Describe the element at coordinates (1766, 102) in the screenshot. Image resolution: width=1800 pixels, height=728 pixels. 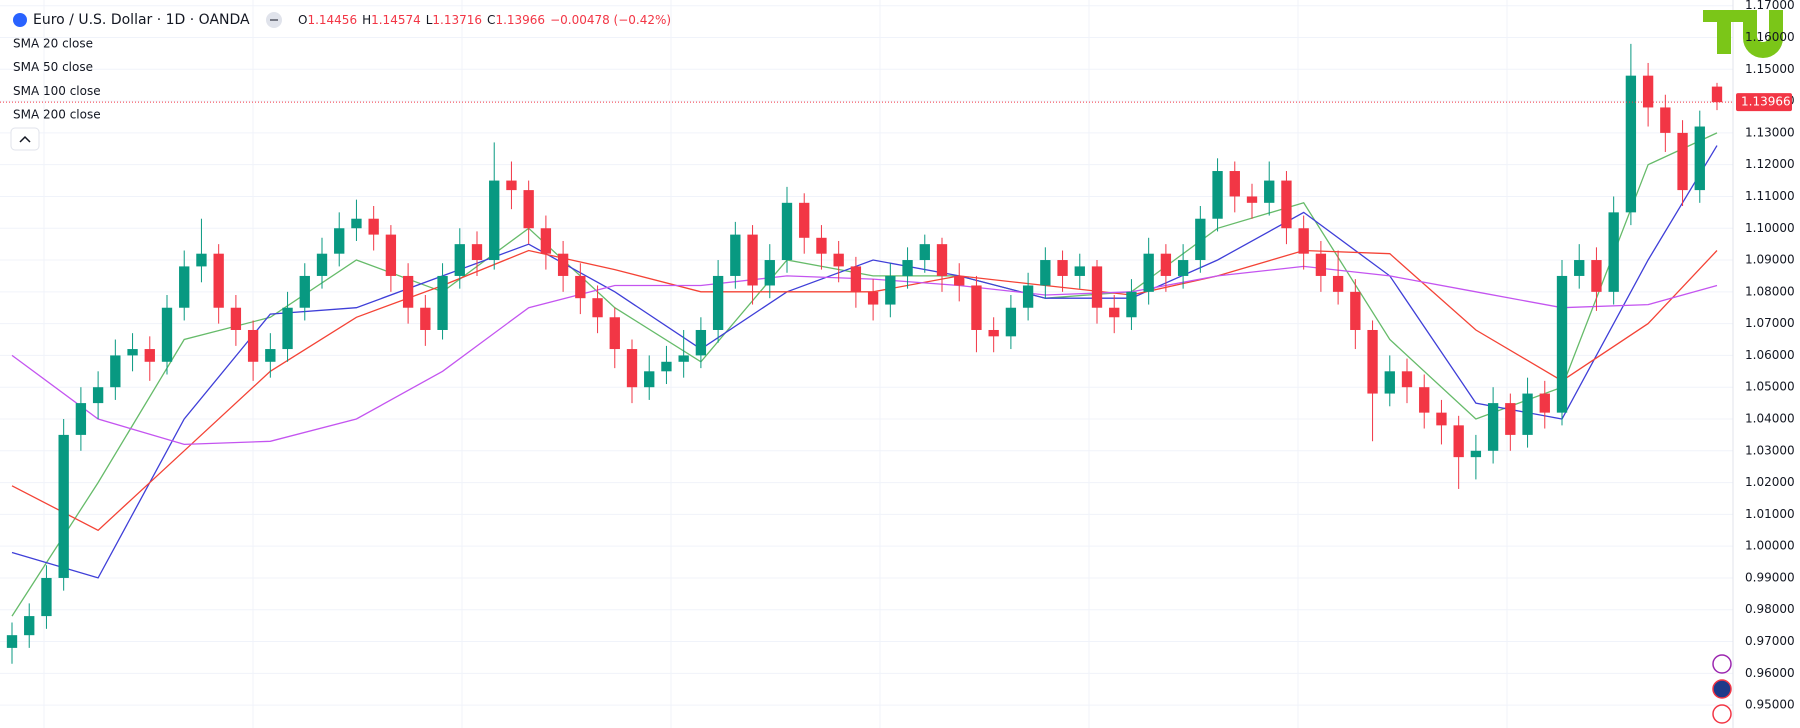
I see `last-price-label: 1.13966` at that location.